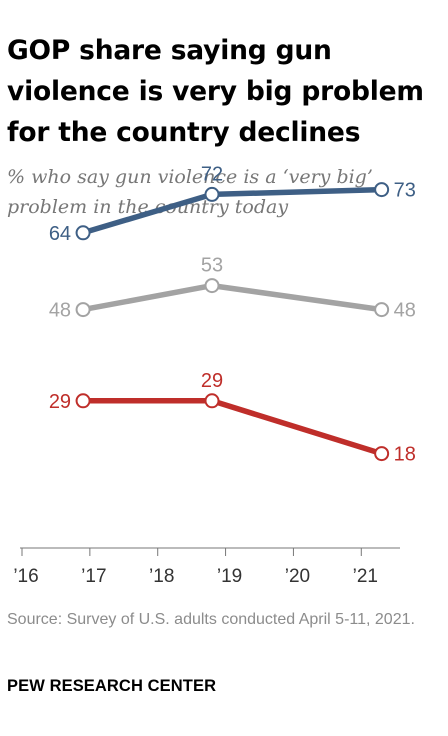 This screenshot has height=736, width=448. What do you see at coordinates (365, 576) in the screenshot?
I see `x-tick-label: ’21` at bounding box center [365, 576].